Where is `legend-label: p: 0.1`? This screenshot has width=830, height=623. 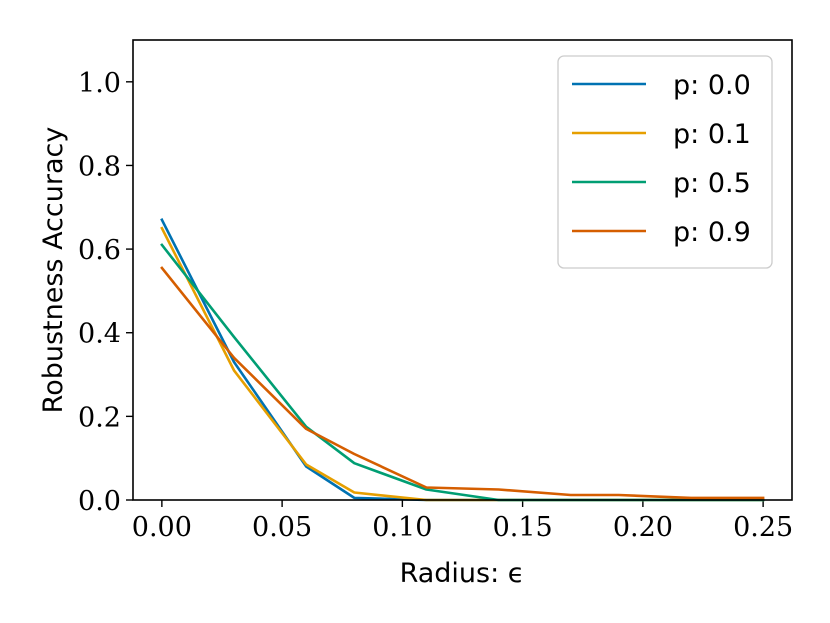 legend-label: p: 0.1 is located at coordinates (712, 134).